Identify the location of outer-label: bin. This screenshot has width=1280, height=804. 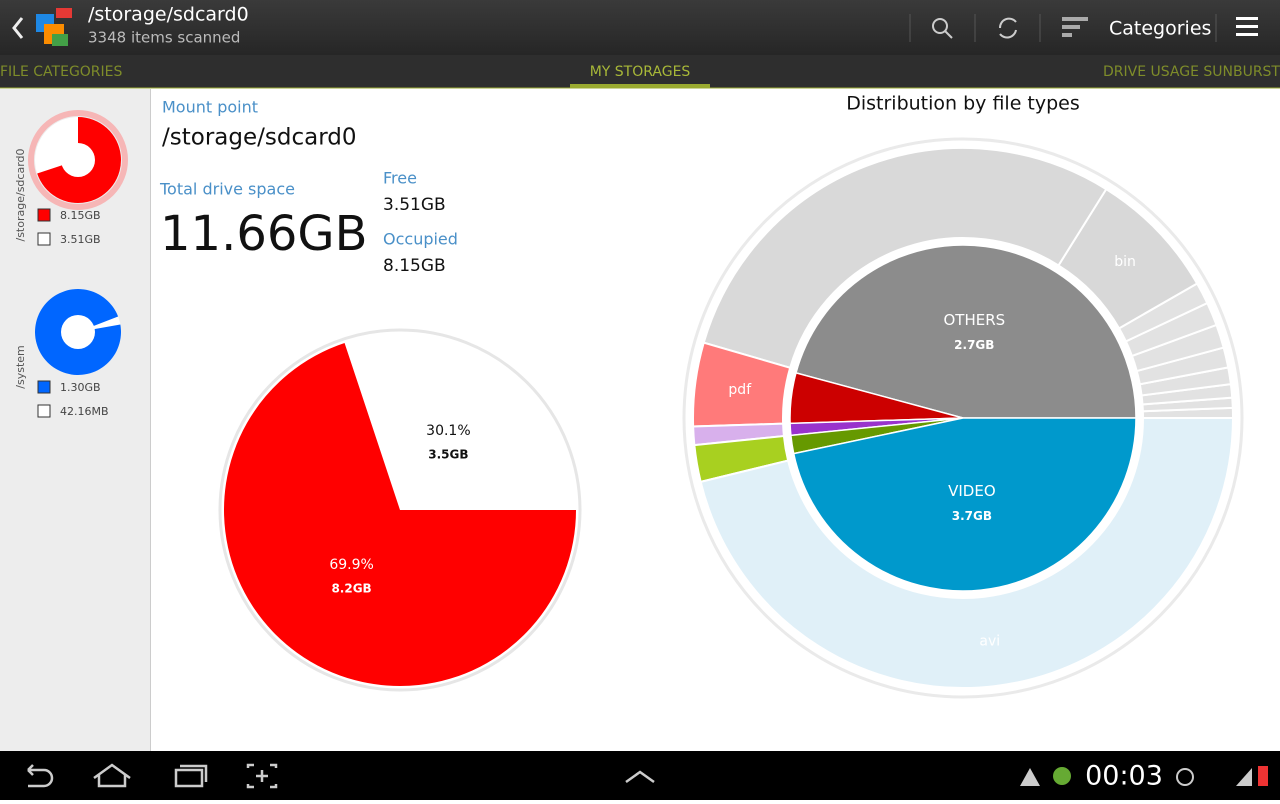
(1125, 262).